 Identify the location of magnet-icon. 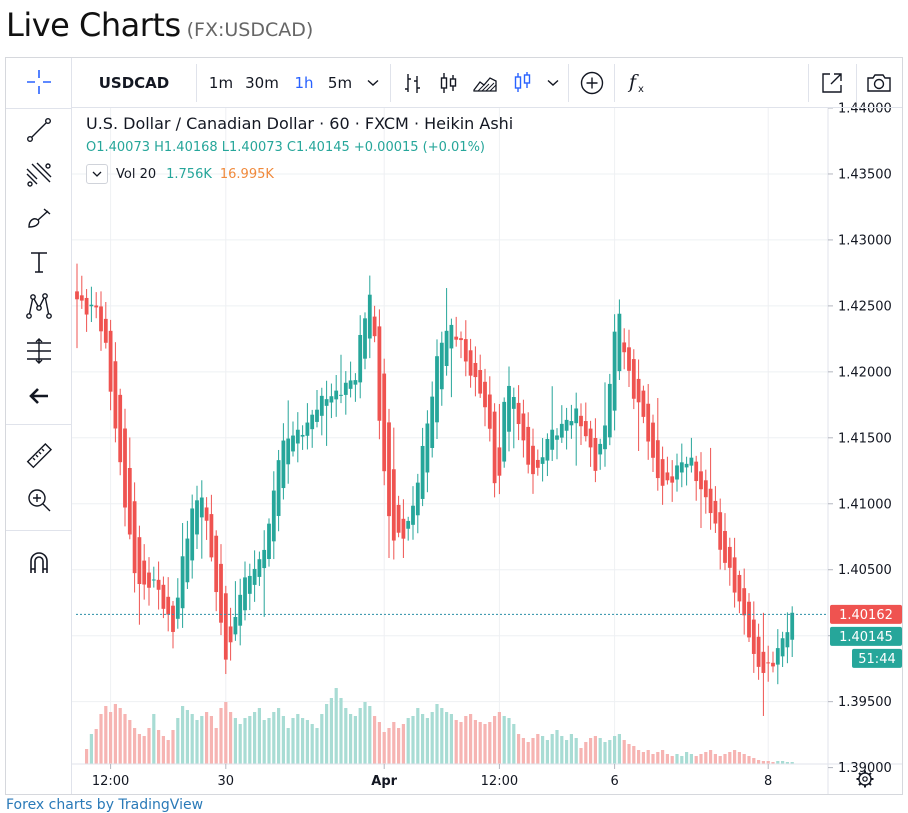
(39, 562).